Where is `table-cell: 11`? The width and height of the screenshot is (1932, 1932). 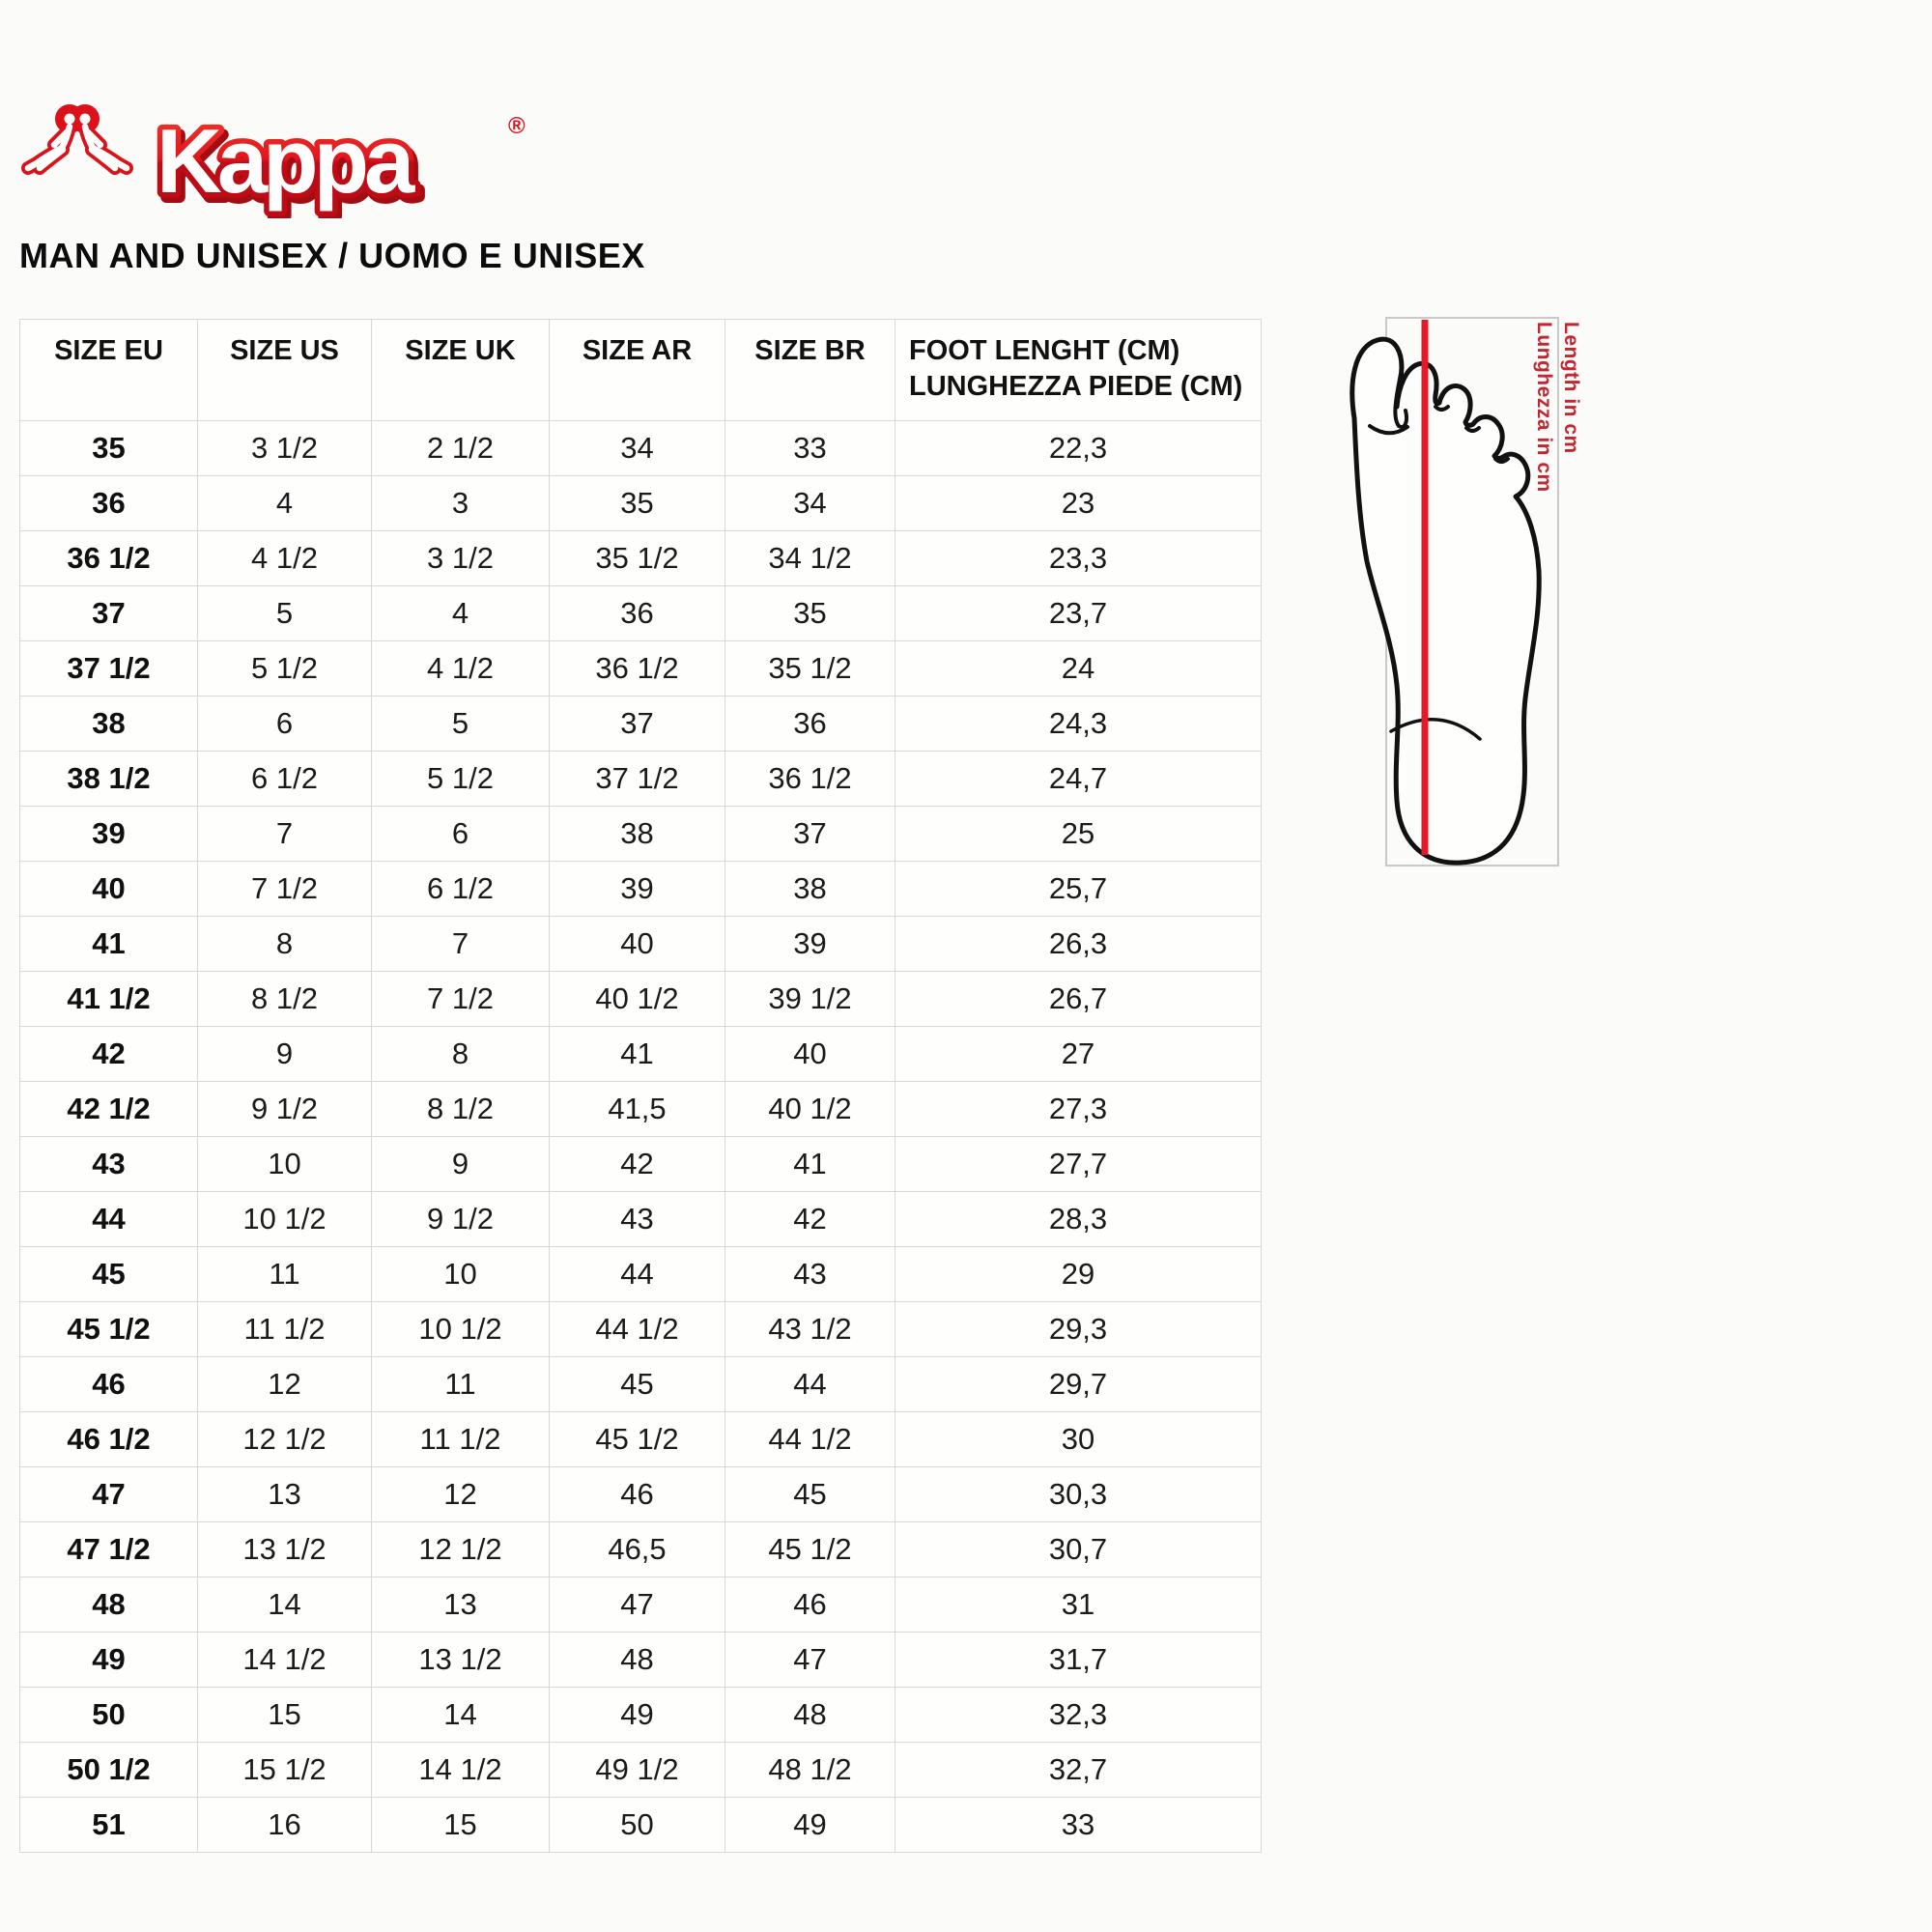
table-cell: 11 is located at coordinates (460, 1384).